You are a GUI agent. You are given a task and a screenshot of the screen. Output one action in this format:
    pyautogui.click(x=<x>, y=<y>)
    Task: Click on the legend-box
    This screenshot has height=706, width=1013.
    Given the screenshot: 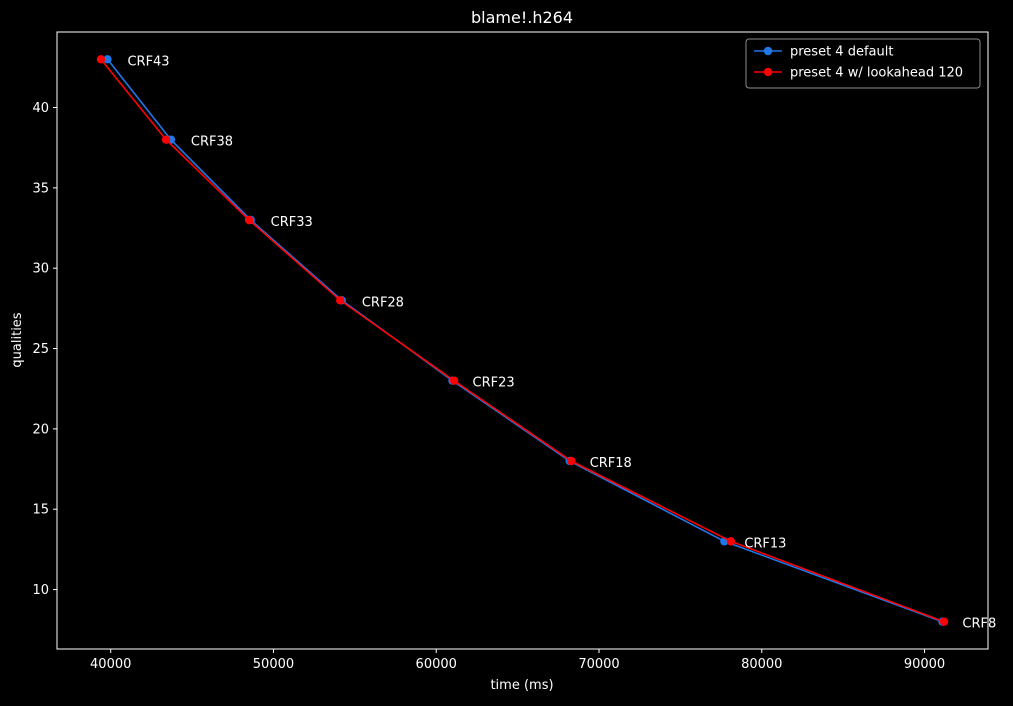 What is the action you would take?
    pyautogui.click(x=863, y=63)
    